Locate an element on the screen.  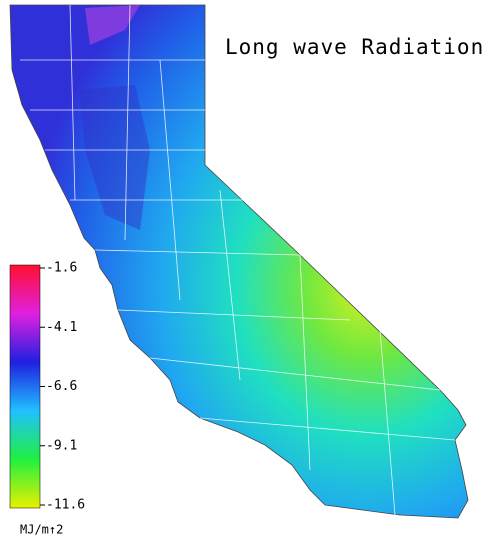
colorbar-unit: MJ/m↑2 is located at coordinates (41, 530).